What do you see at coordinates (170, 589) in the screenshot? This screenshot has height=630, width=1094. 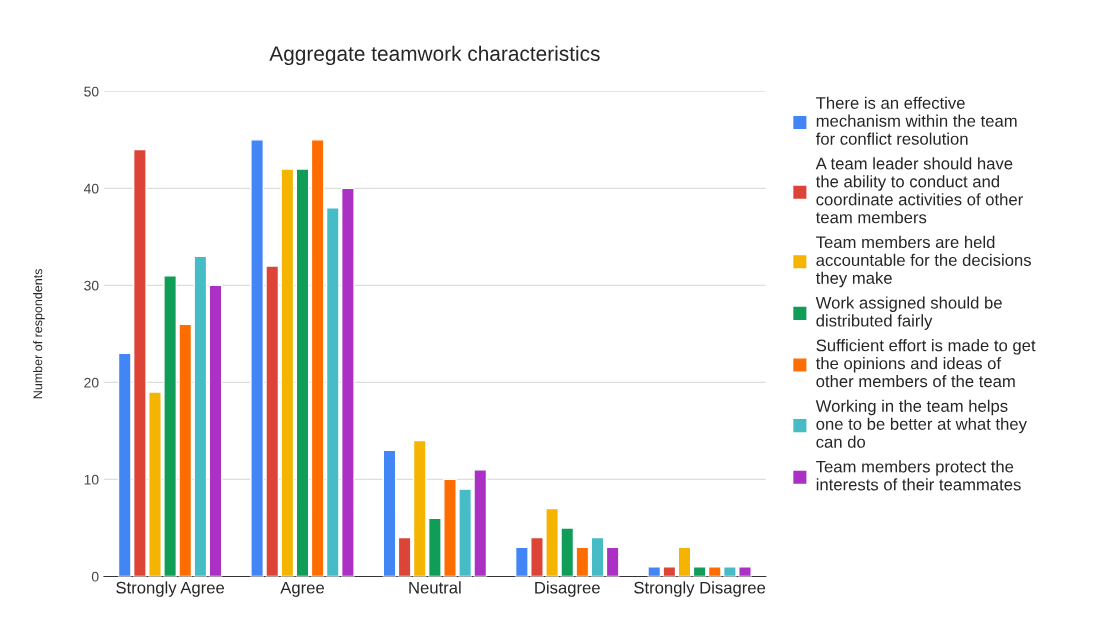 I see `x-tick-label: Strongly Agree` at bounding box center [170, 589].